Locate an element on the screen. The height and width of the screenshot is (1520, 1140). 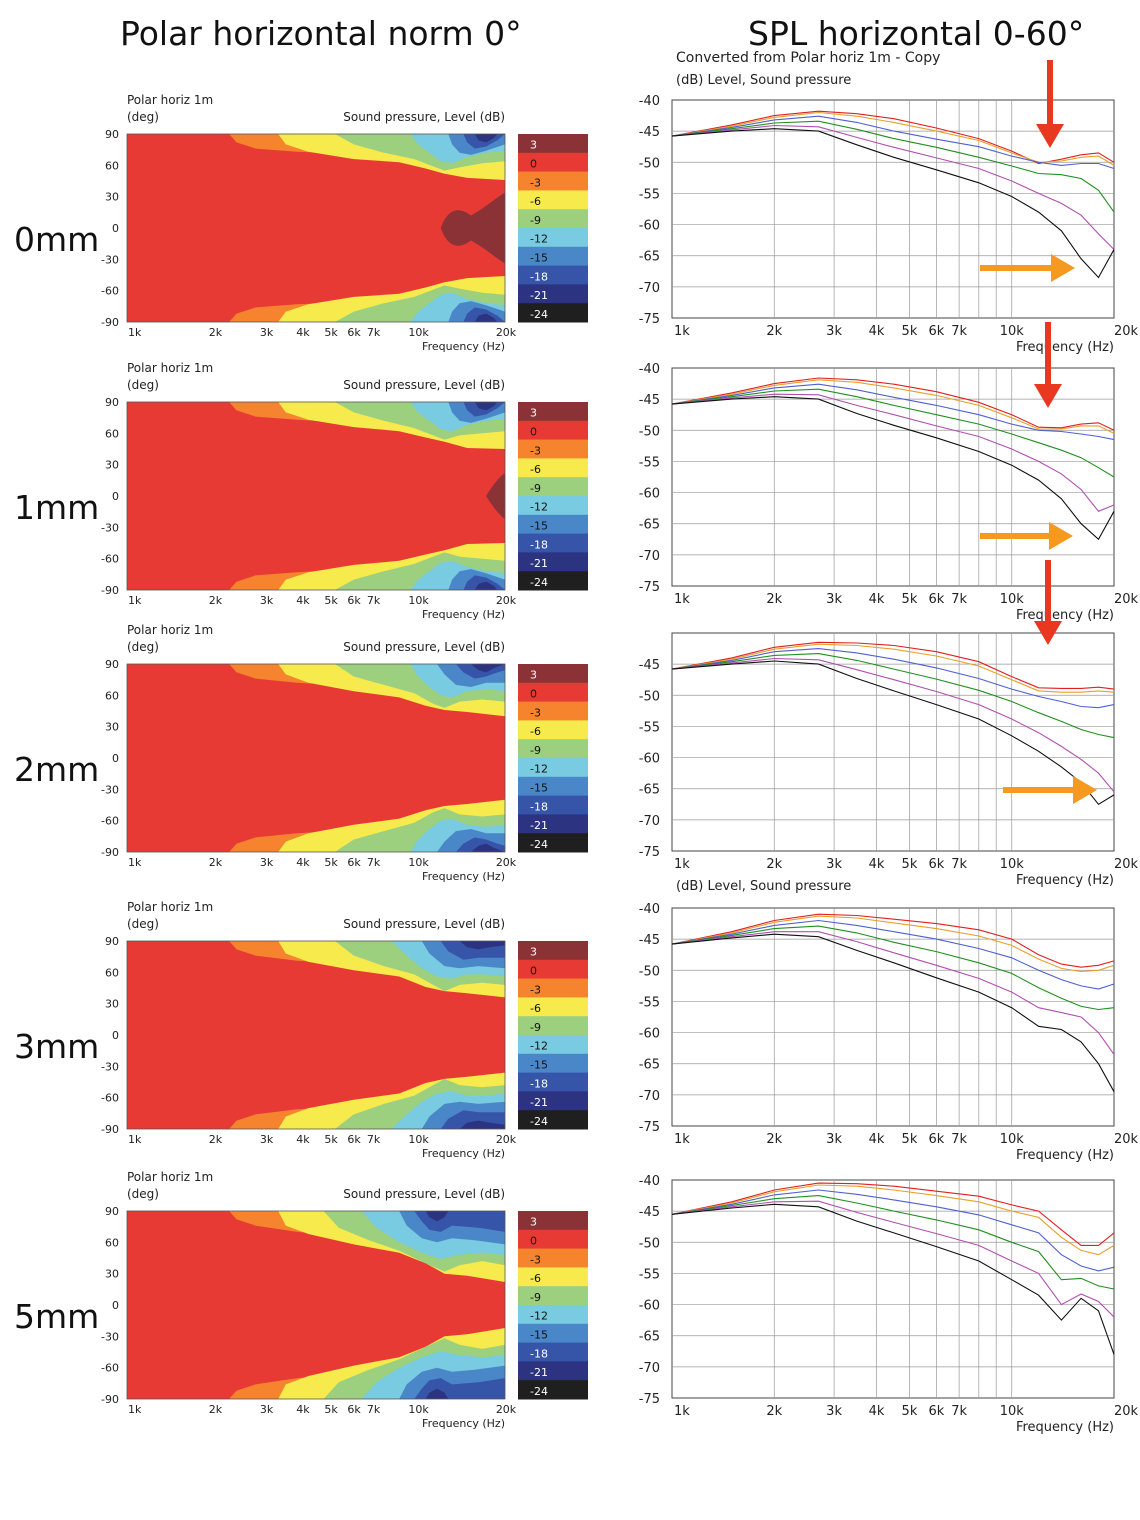
spl-ytick-label: -65 is located at coordinates (649, 790).